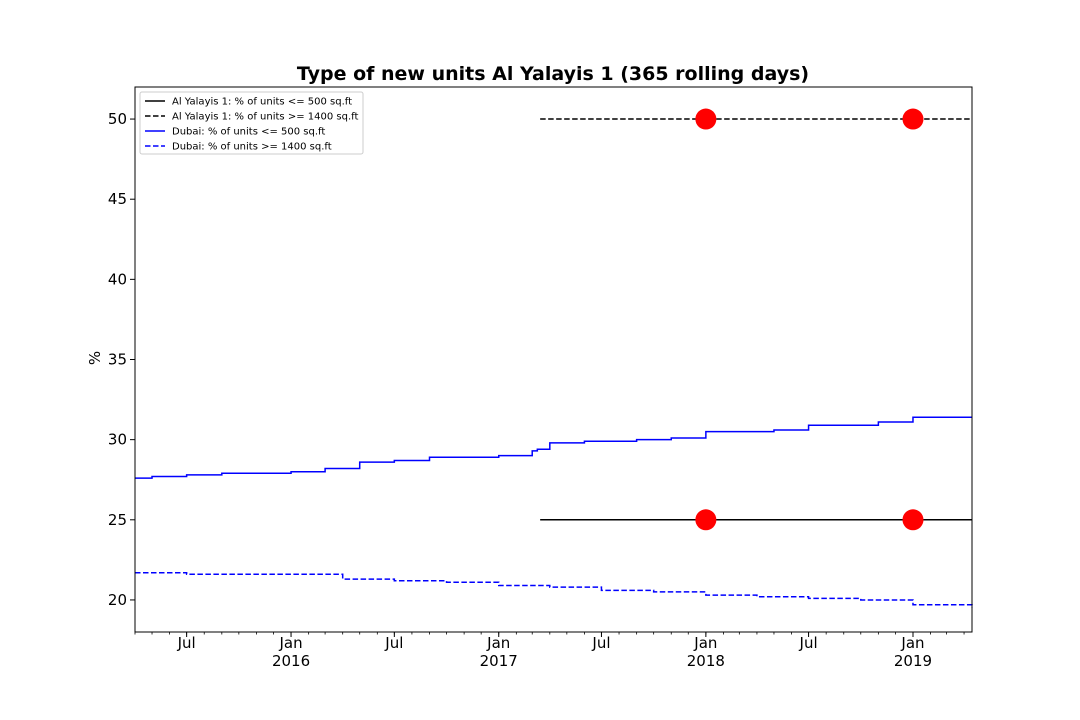 This screenshot has width=1080, height=720. I want to click on legend-box, so click(251, 123).